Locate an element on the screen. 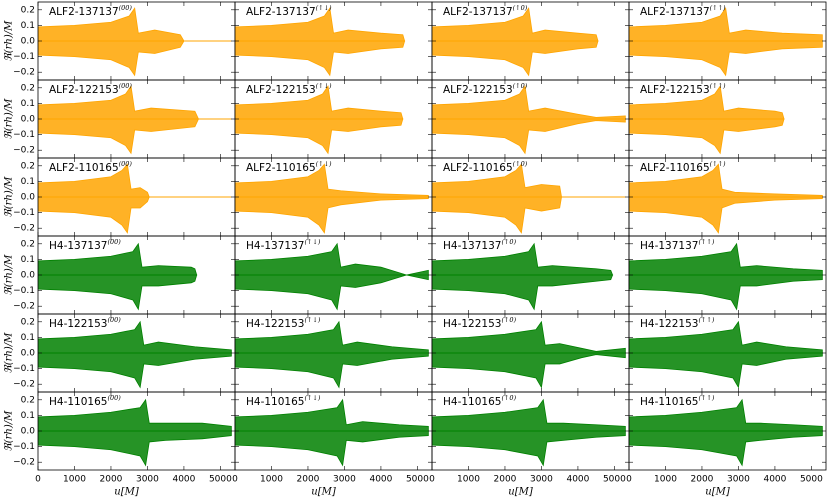  panel-title-text: H4-122153 is located at coordinates (78, 324).